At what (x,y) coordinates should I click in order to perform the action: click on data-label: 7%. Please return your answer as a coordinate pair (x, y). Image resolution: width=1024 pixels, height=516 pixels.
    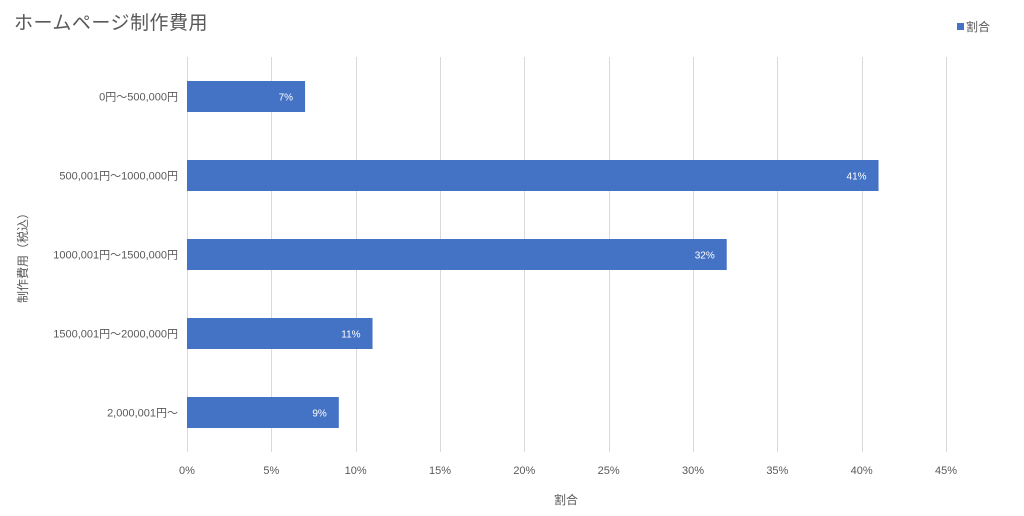
    Looking at the image, I should click on (286, 98).